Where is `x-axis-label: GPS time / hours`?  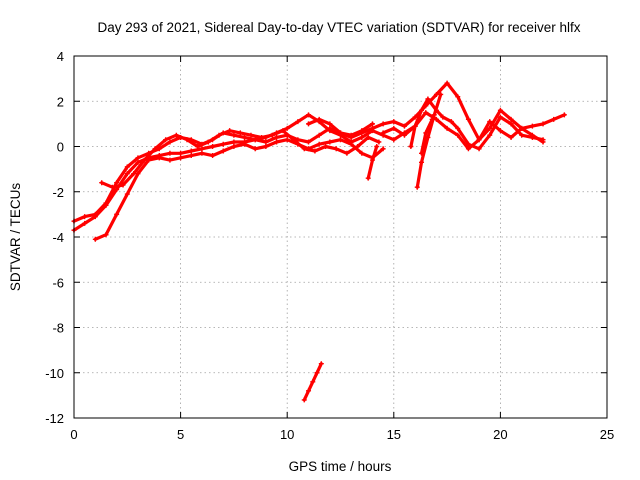 x-axis-label: GPS time / hours is located at coordinates (340, 466).